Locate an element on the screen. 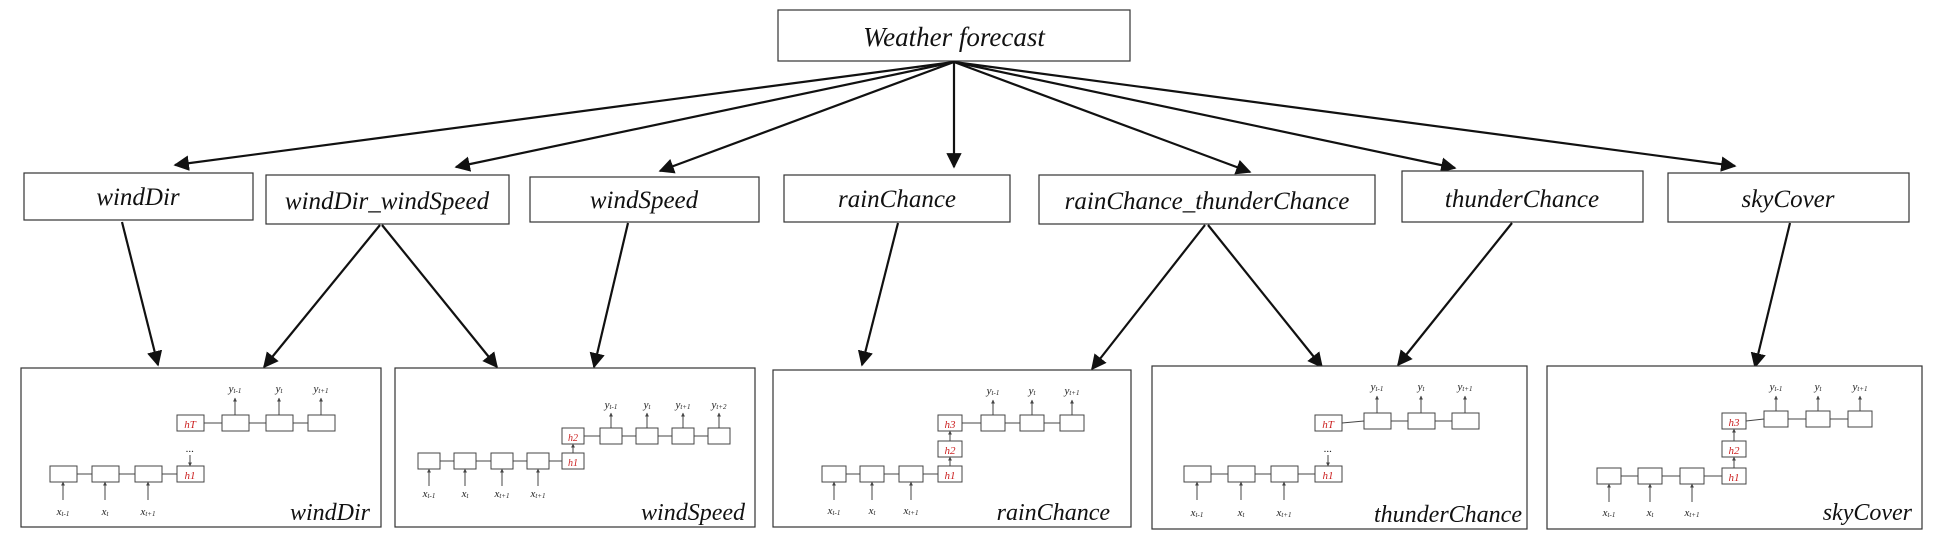  model-label: thunderChance is located at coordinates (1448, 515).